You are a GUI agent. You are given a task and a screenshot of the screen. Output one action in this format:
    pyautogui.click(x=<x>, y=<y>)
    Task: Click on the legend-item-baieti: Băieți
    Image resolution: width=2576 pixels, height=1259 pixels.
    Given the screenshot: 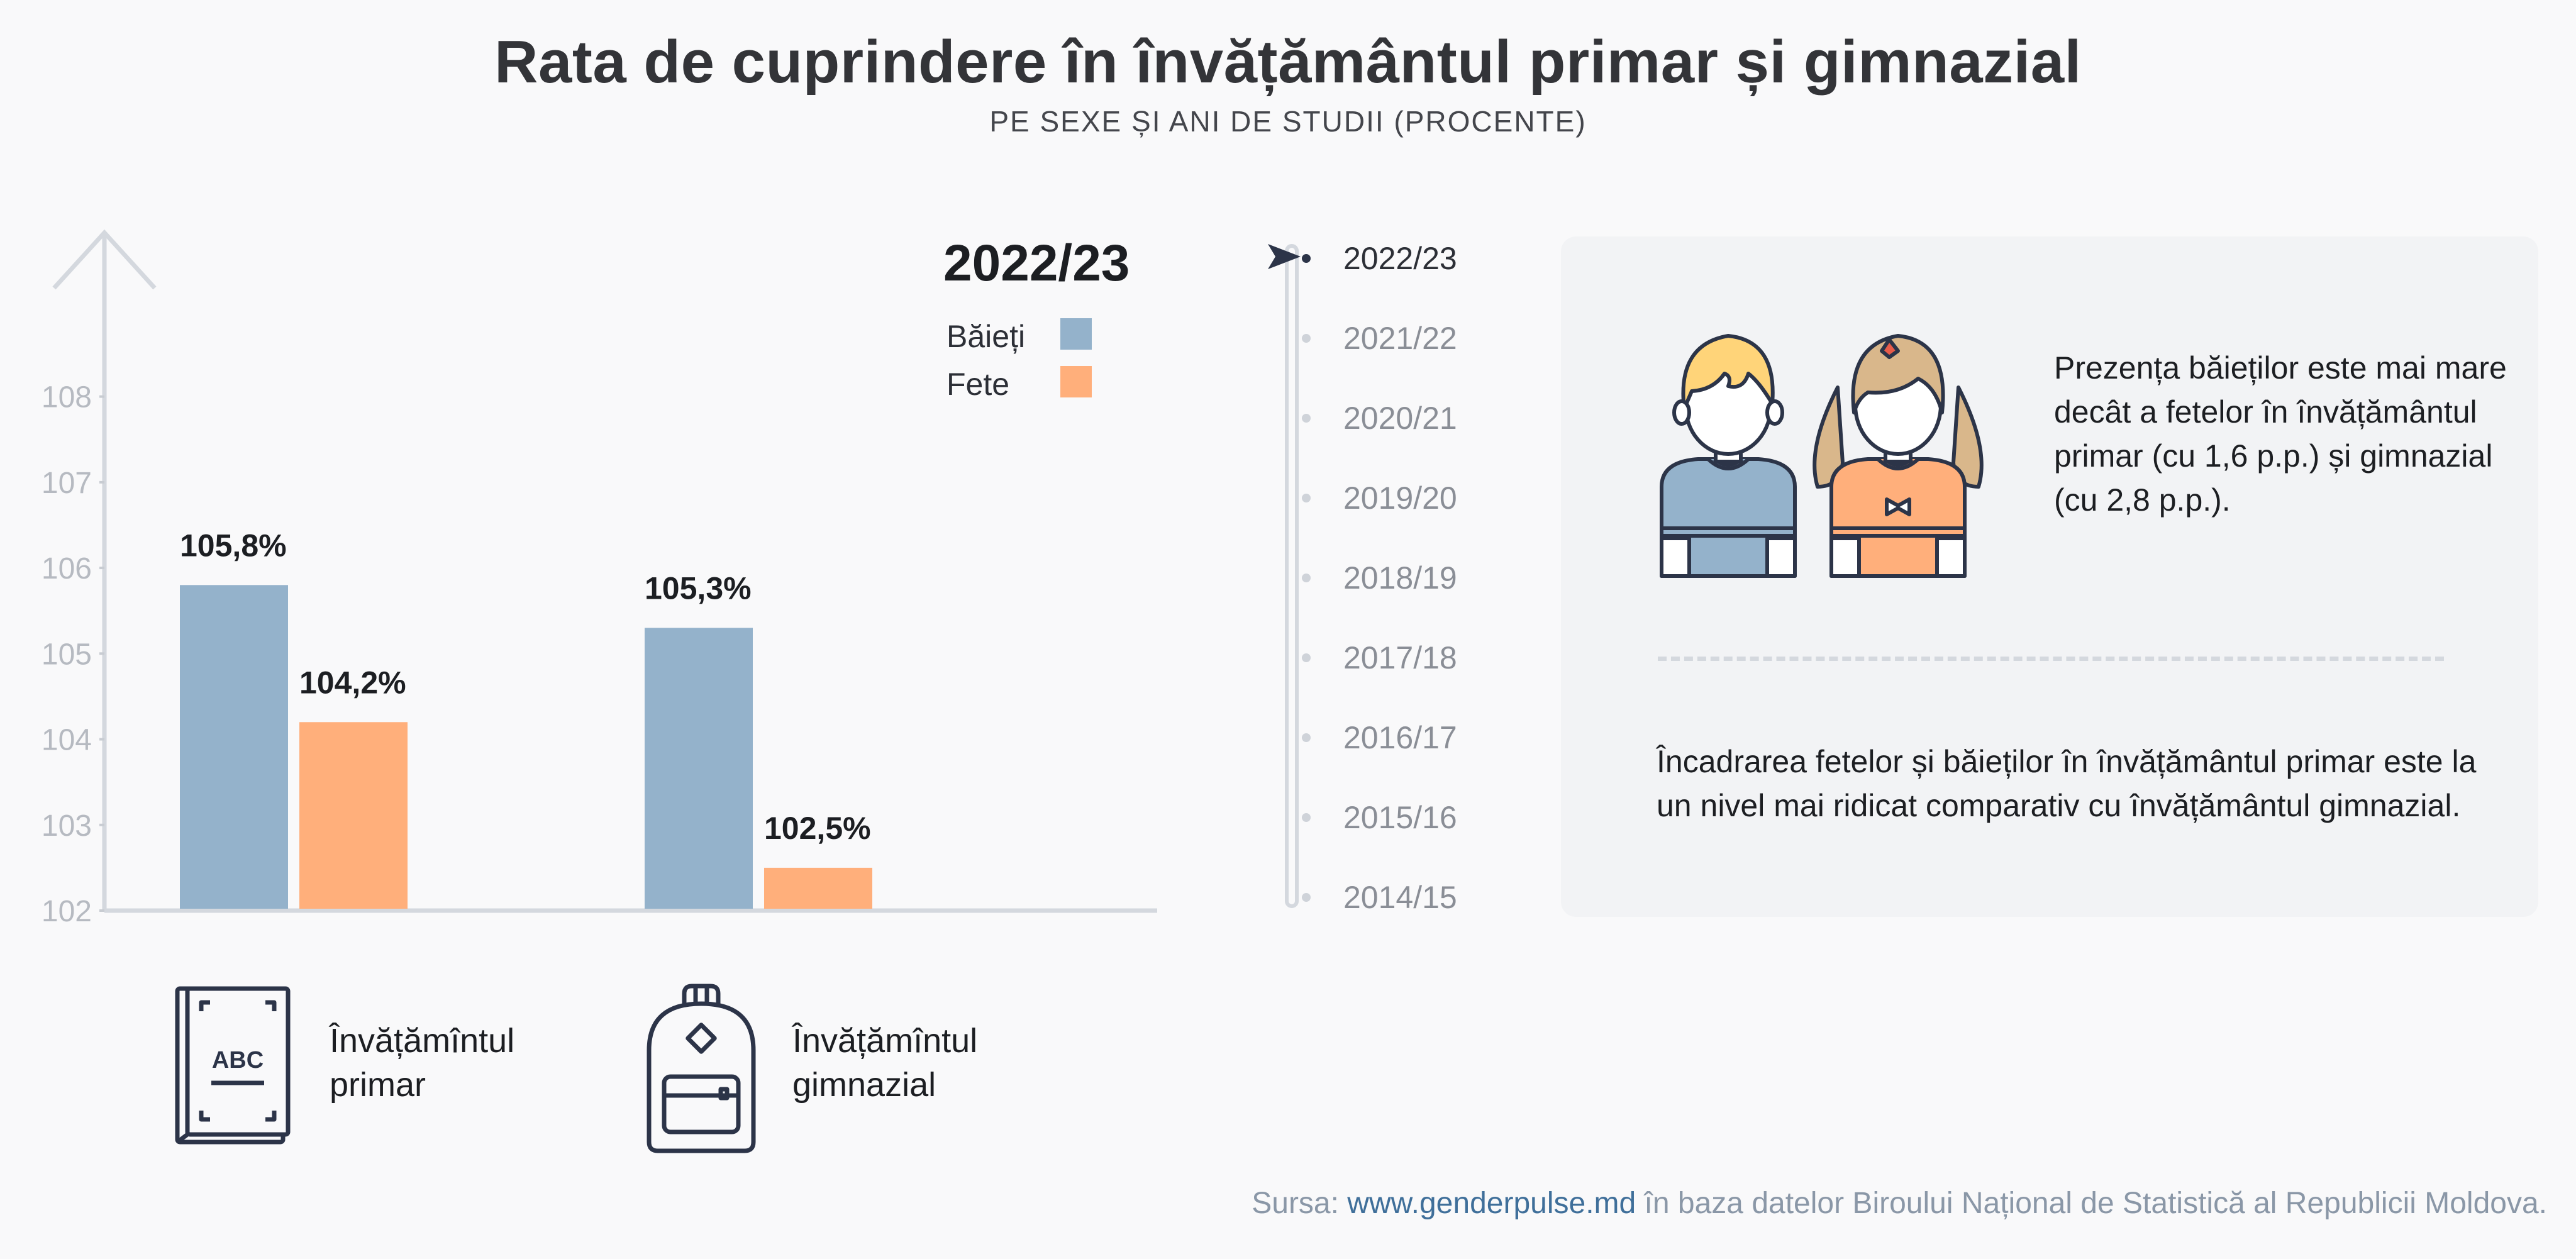 What is the action you would take?
    pyautogui.click(x=986, y=336)
    